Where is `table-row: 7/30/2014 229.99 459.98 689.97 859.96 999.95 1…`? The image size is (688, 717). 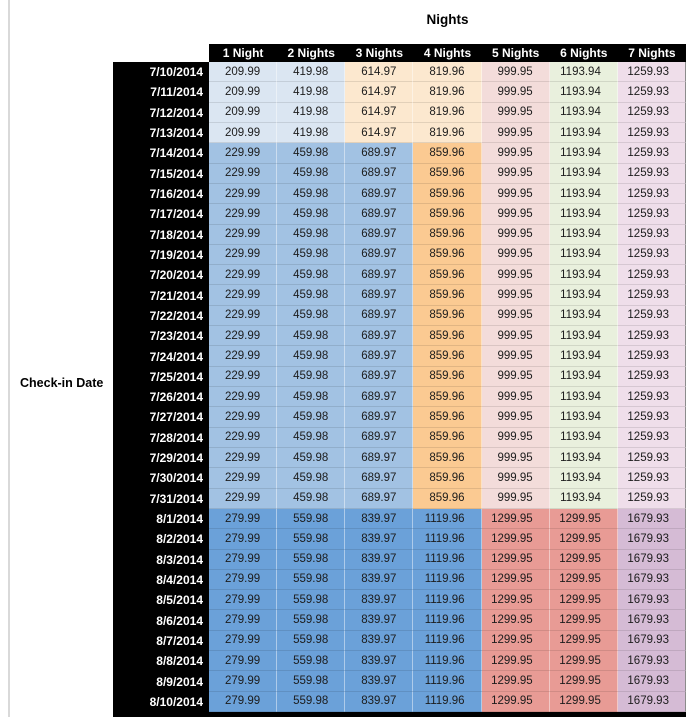 table-row: 7/30/2014 229.99 459.98 689.97 859.96 999.95 1… is located at coordinates (399, 478).